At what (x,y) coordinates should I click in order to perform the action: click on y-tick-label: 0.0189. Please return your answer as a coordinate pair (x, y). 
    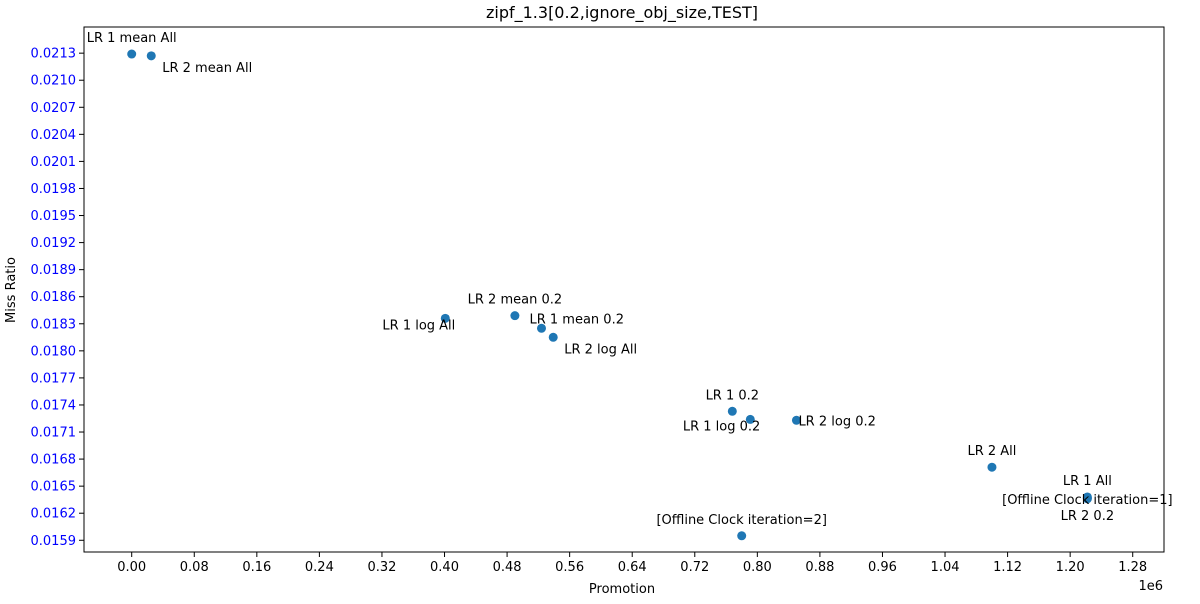
    Looking at the image, I should click on (54, 270).